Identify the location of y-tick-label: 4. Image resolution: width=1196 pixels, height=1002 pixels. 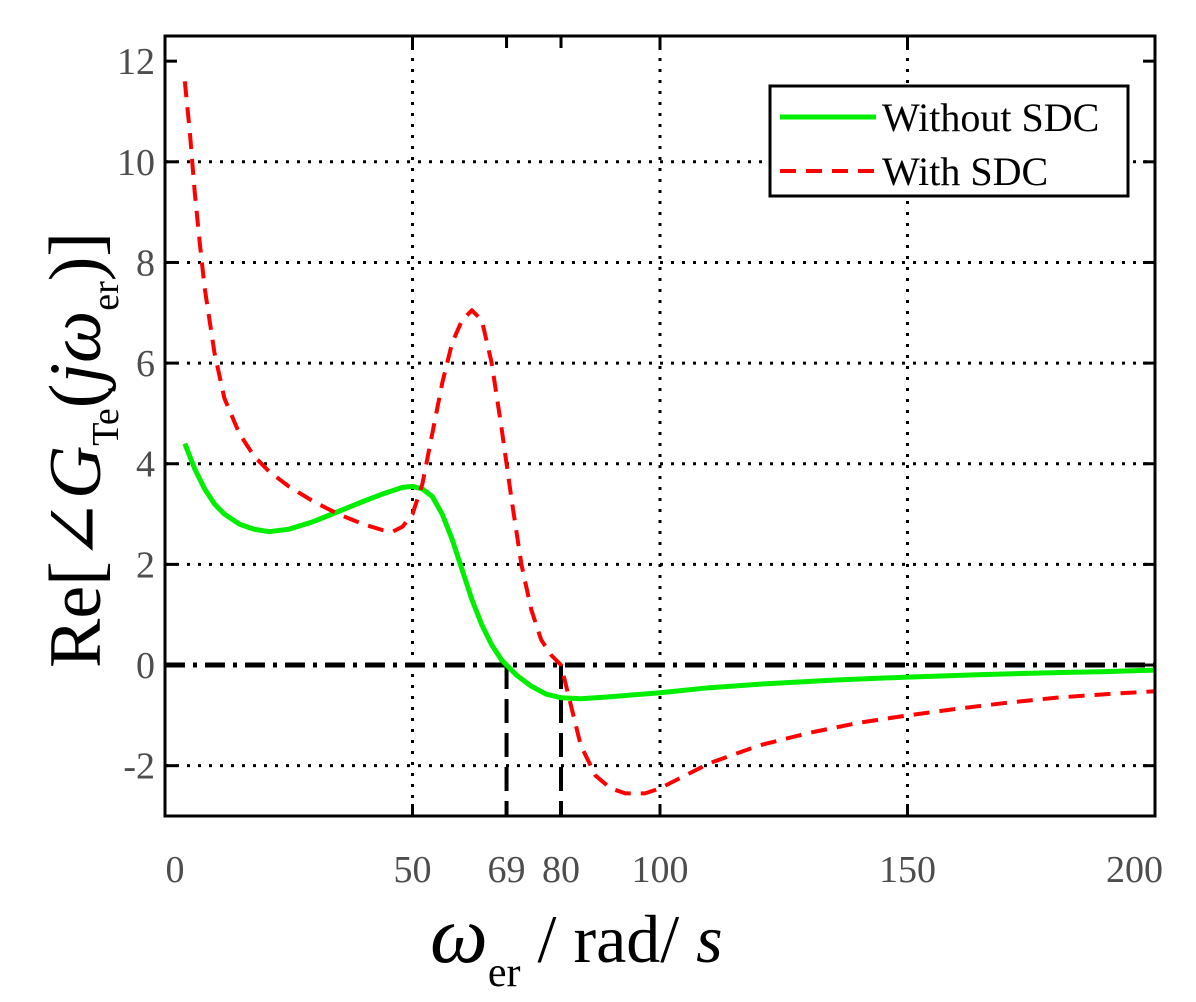
(145, 465).